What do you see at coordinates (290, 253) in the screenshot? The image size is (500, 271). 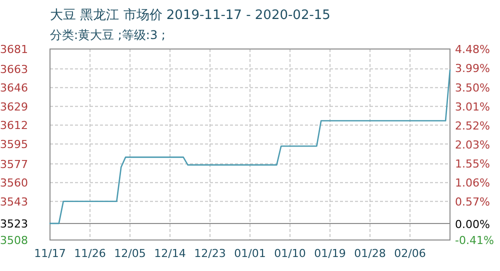 I see `x-tick: 01/10` at bounding box center [290, 253].